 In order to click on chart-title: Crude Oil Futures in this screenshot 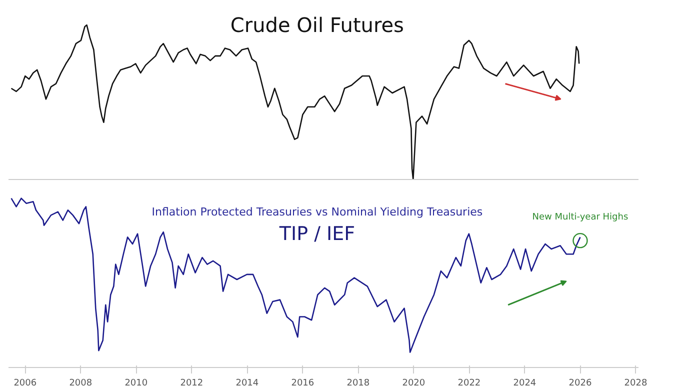, I will do `click(317, 25)`.